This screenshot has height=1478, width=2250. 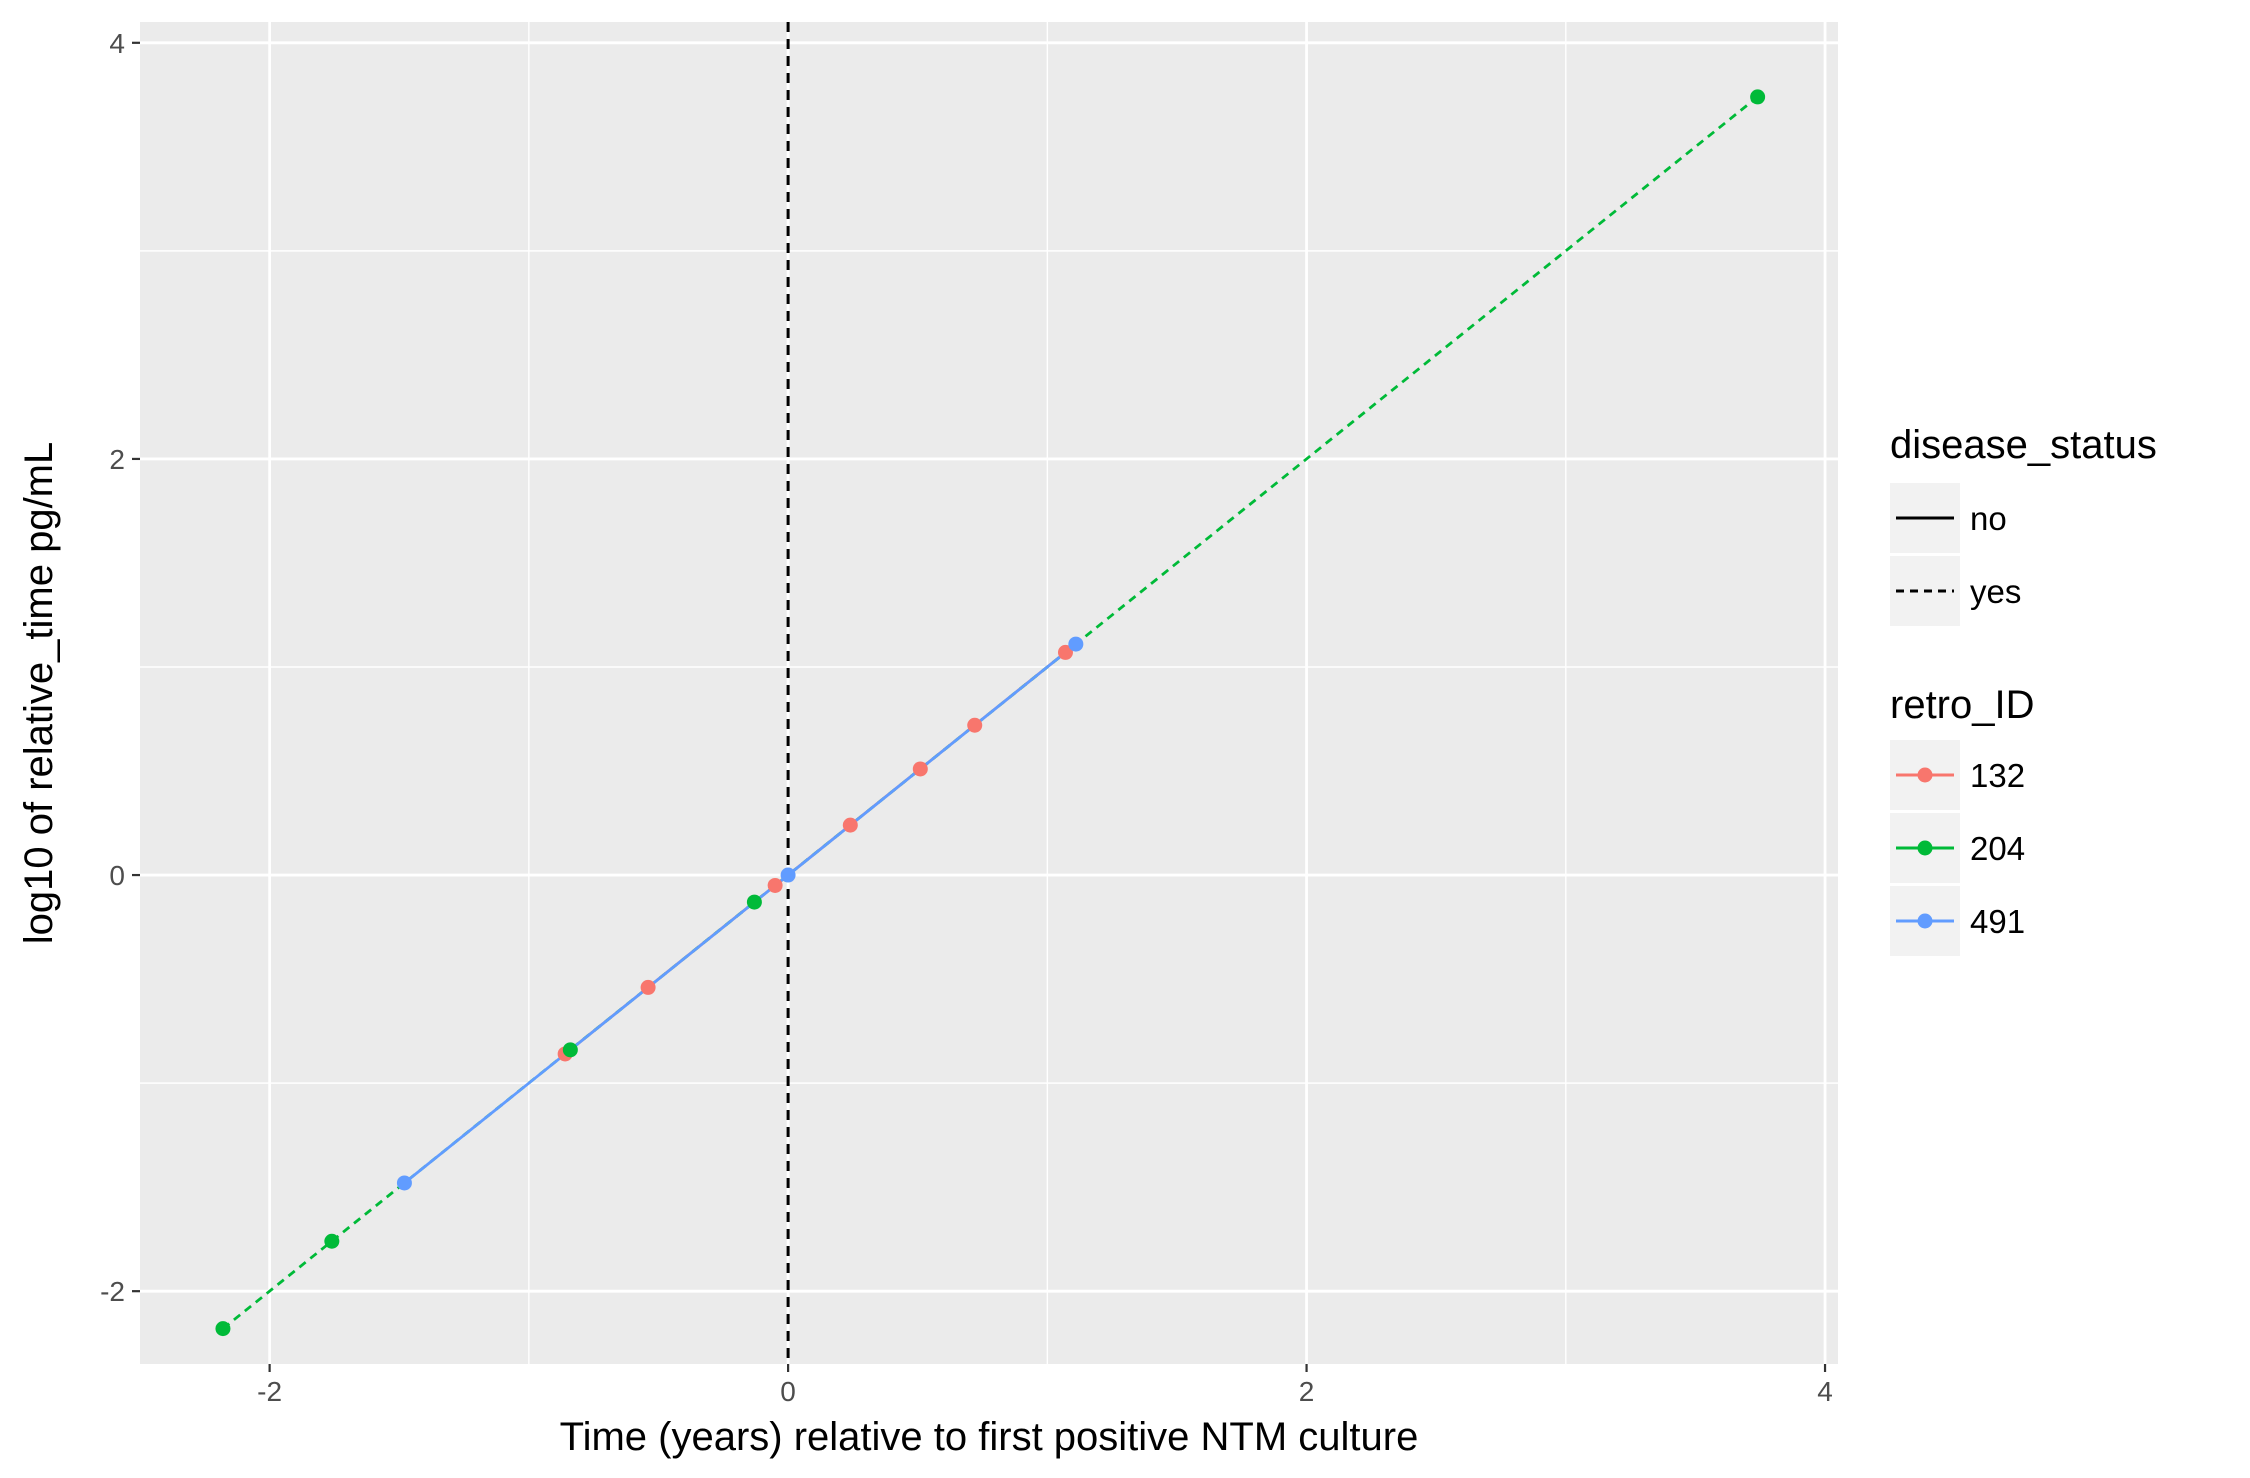 What do you see at coordinates (1997, 921) in the screenshot?
I see `legend-label-491: 491` at bounding box center [1997, 921].